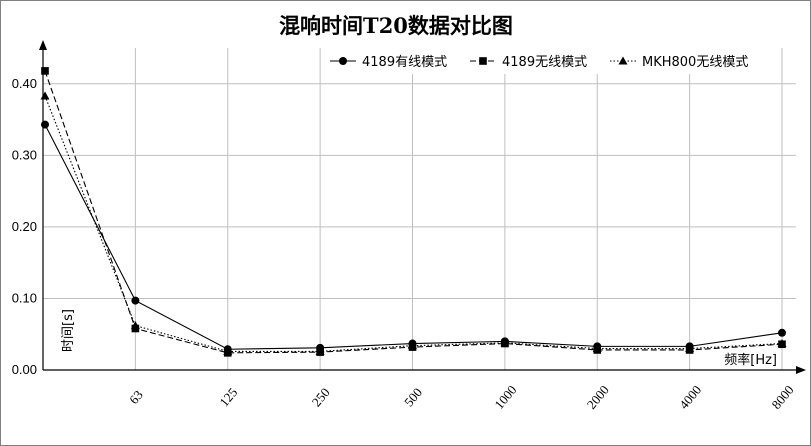  I want to click on x-tick-label: 63, so click(136, 397).